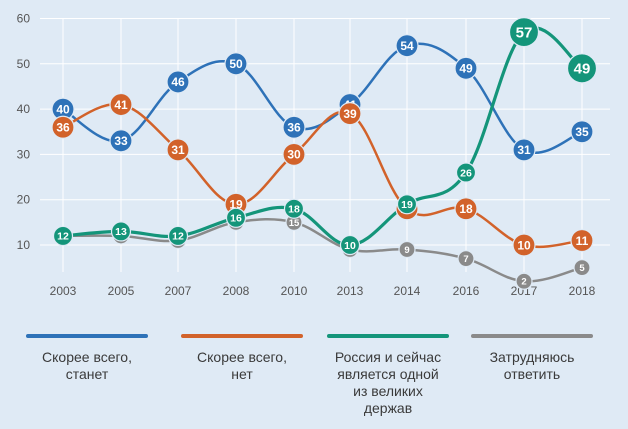  I want to click on legend-label-line: является одной, so click(388, 374).